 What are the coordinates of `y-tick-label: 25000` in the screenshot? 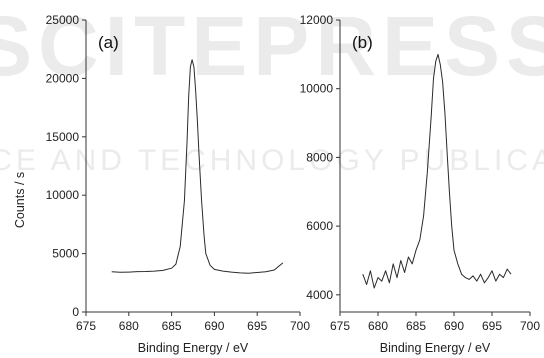 It's located at (63, 20).